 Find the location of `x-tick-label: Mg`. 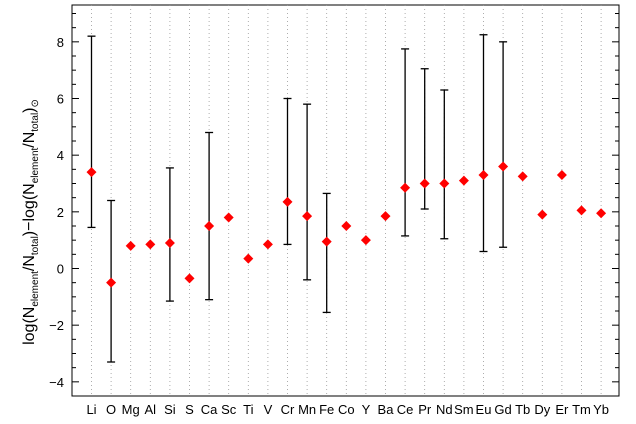

x-tick-label: Mg is located at coordinates (131, 409).